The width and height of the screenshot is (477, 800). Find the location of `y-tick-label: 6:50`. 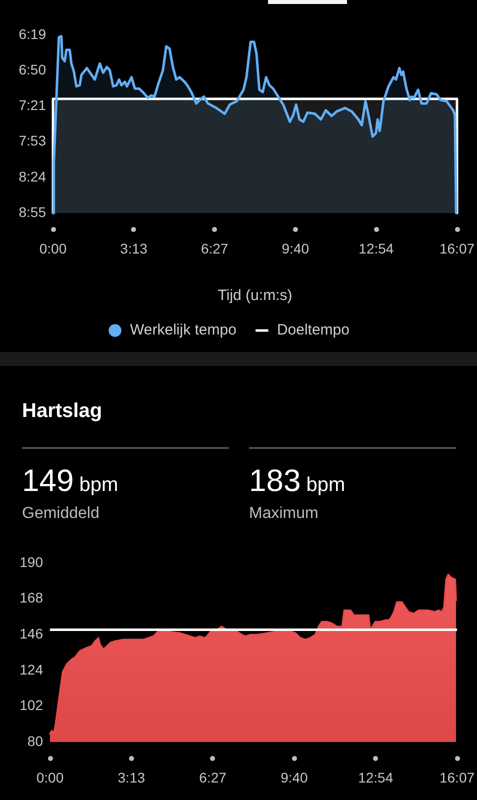

y-tick-label: 6:50 is located at coordinates (32, 69).